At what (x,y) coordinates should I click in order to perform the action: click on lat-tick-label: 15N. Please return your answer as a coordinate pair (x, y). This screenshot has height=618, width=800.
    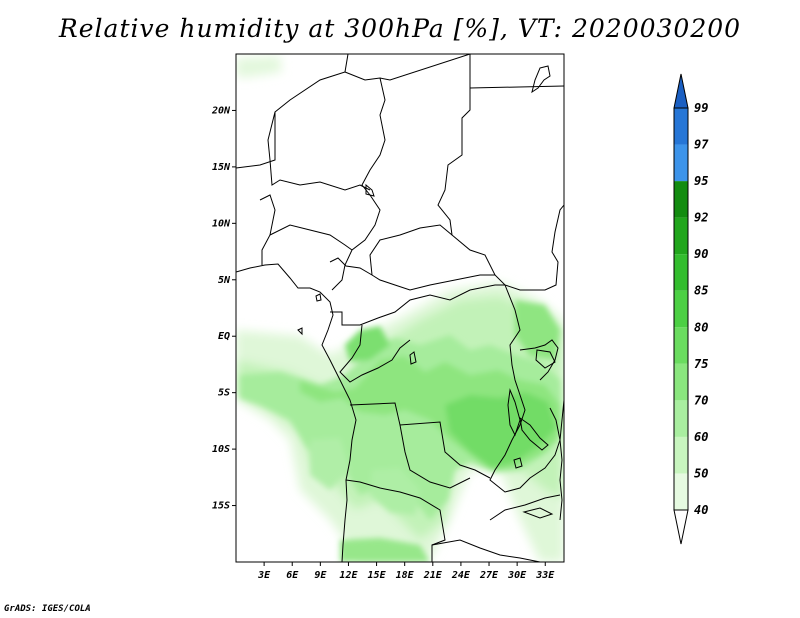
    Looking at the image, I should click on (221, 167).